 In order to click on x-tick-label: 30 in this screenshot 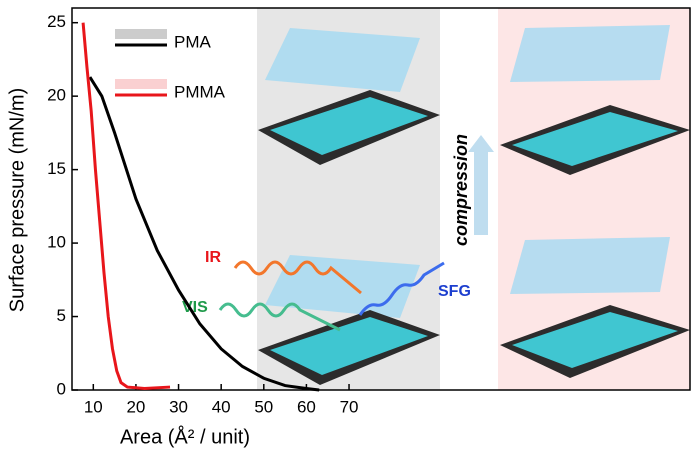, I will do `click(178, 406)`.